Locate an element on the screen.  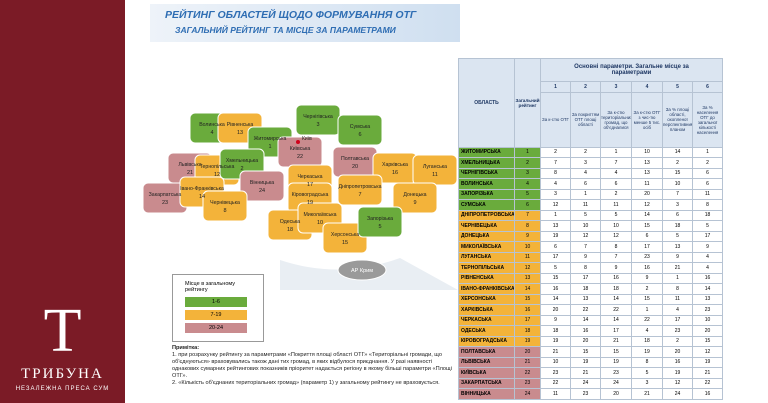
param-cell: 11 is located at coordinates (677, 299).